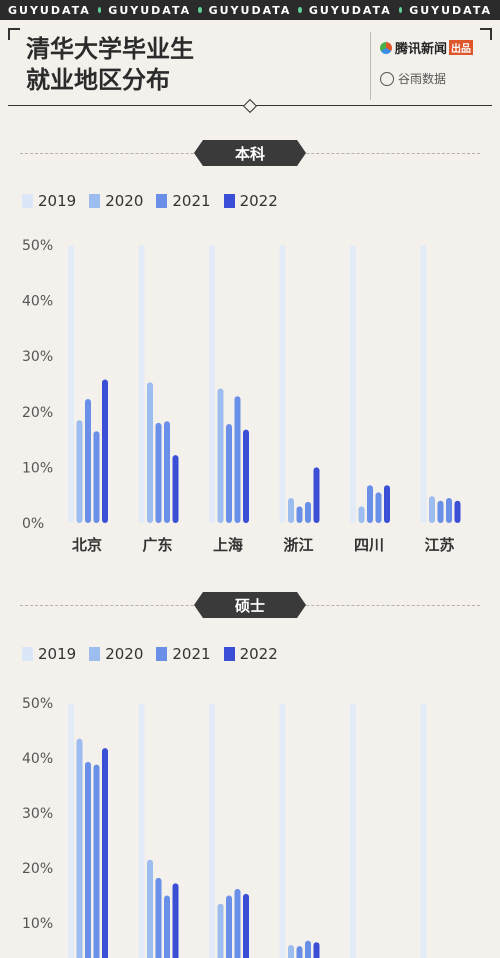 This screenshot has height=958, width=500. I want to click on tencent-news-logo: 腾讯新闻 出品, so click(427, 47).